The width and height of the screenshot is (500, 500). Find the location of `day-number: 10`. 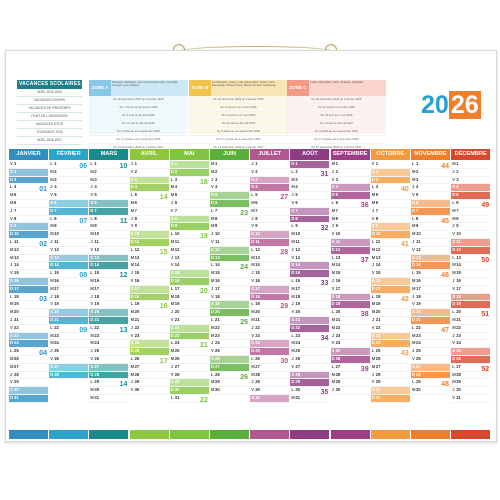

day-number: 10 is located at coordinates (338, 234).